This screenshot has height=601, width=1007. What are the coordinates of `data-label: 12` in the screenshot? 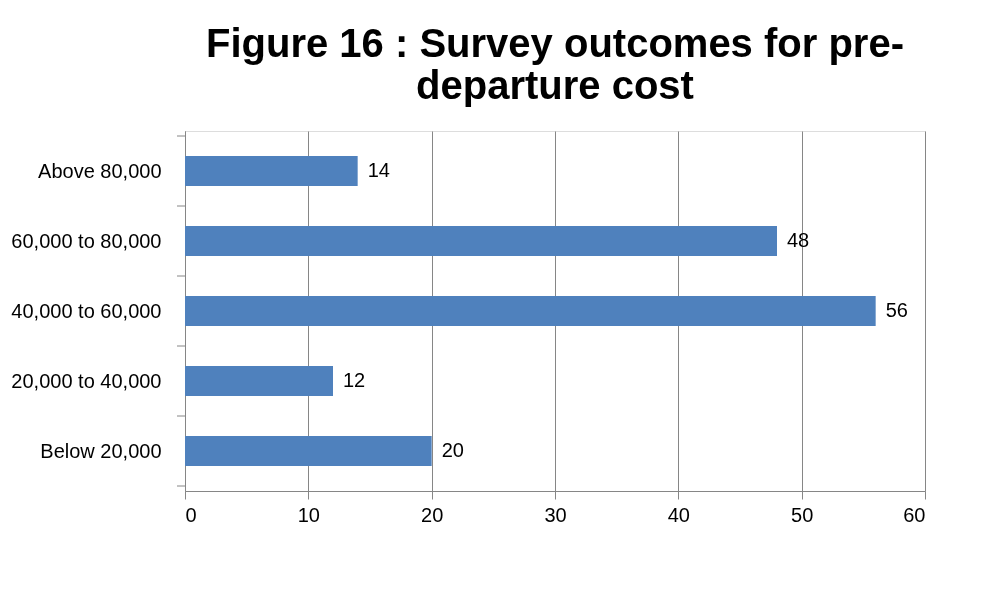 It's located at (354, 380).